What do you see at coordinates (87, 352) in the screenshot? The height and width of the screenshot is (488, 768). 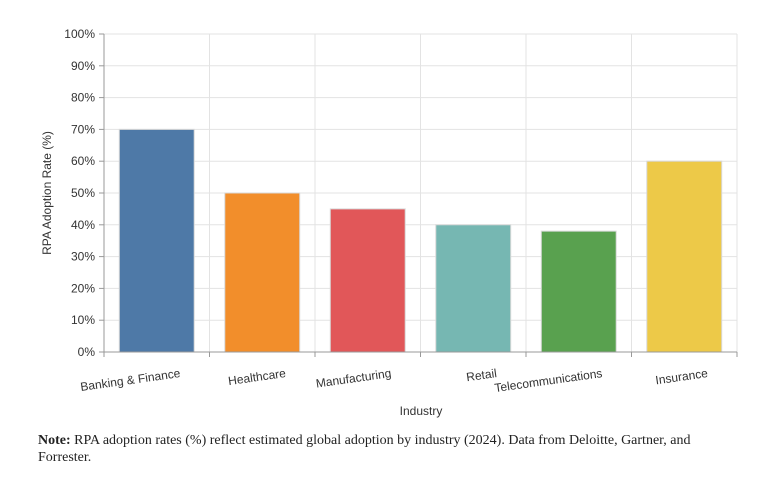 I see `y-tick-label: 0%` at bounding box center [87, 352].